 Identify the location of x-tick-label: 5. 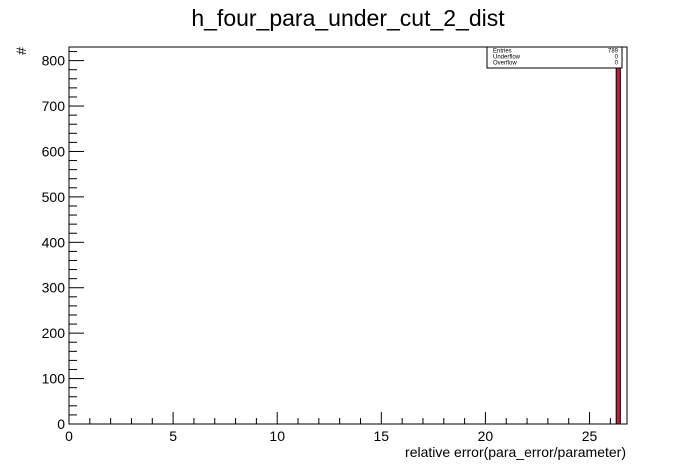
(173, 436).